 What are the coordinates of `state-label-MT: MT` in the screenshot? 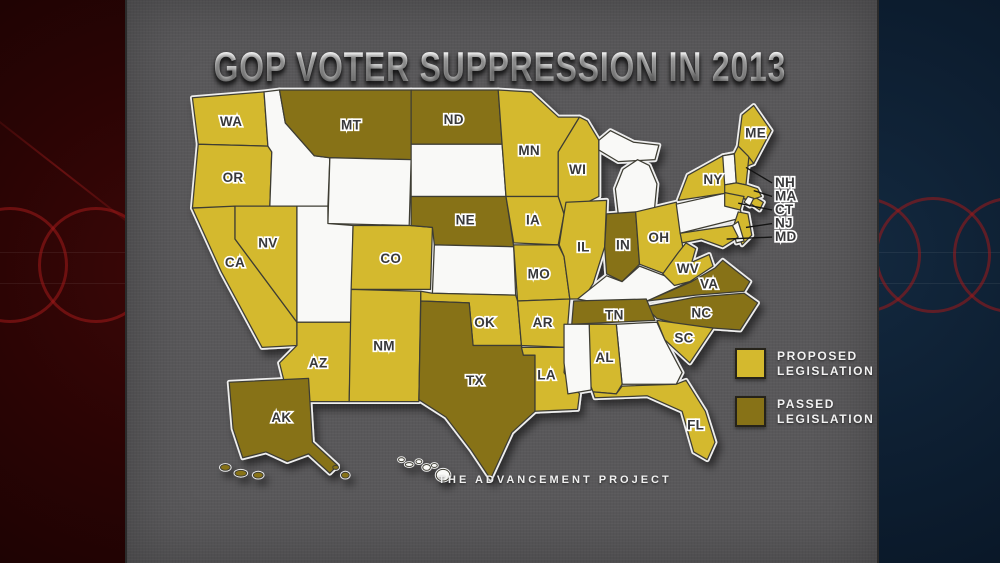 It's located at (351, 125).